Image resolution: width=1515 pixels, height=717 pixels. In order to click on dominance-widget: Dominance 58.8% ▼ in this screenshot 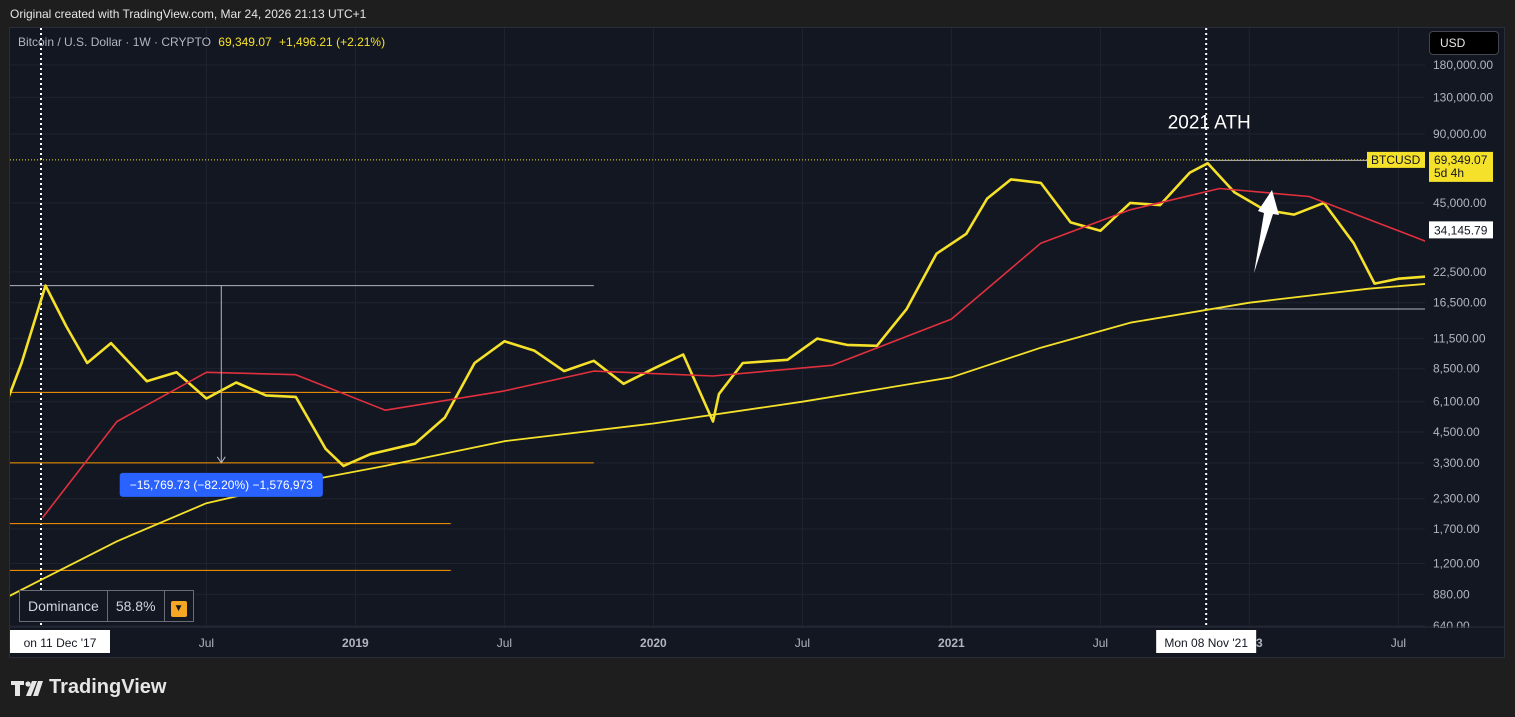, I will do `click(106, 606)`.